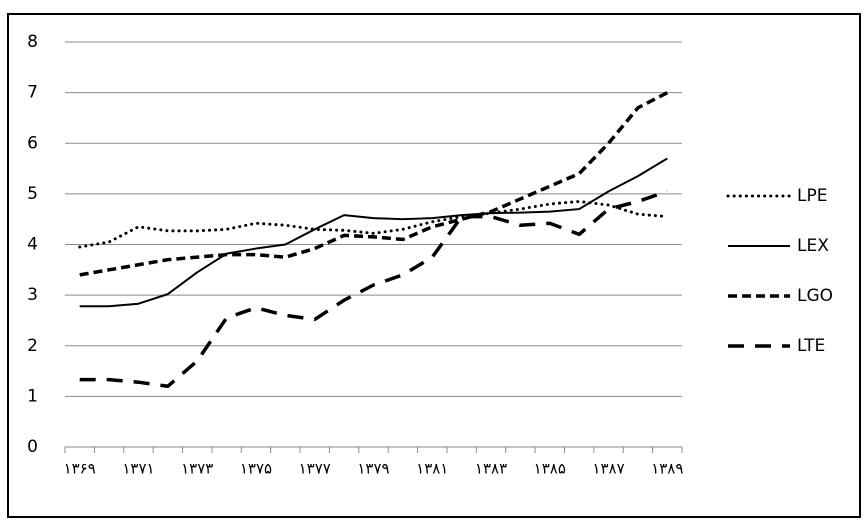  What do you see at coordinates (32, 194) in the screenshot?
I see `y-tick-label: 5` at bounding box center [32, 194].